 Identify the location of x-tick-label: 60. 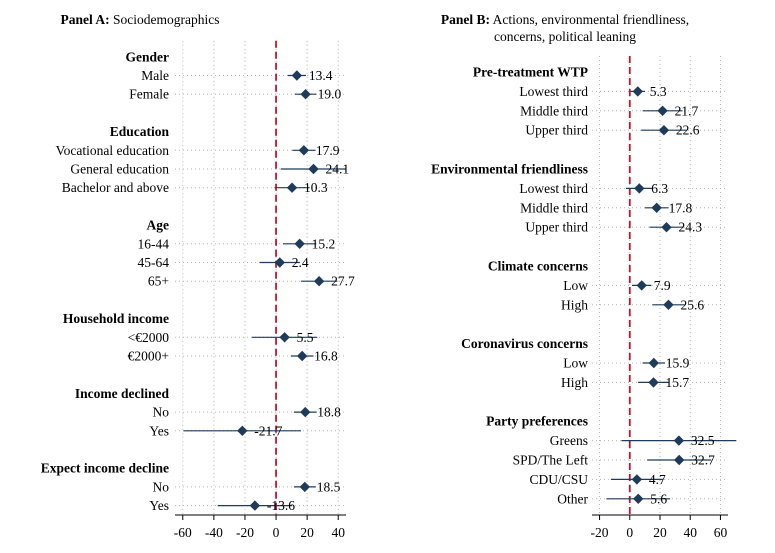
(721, 532).